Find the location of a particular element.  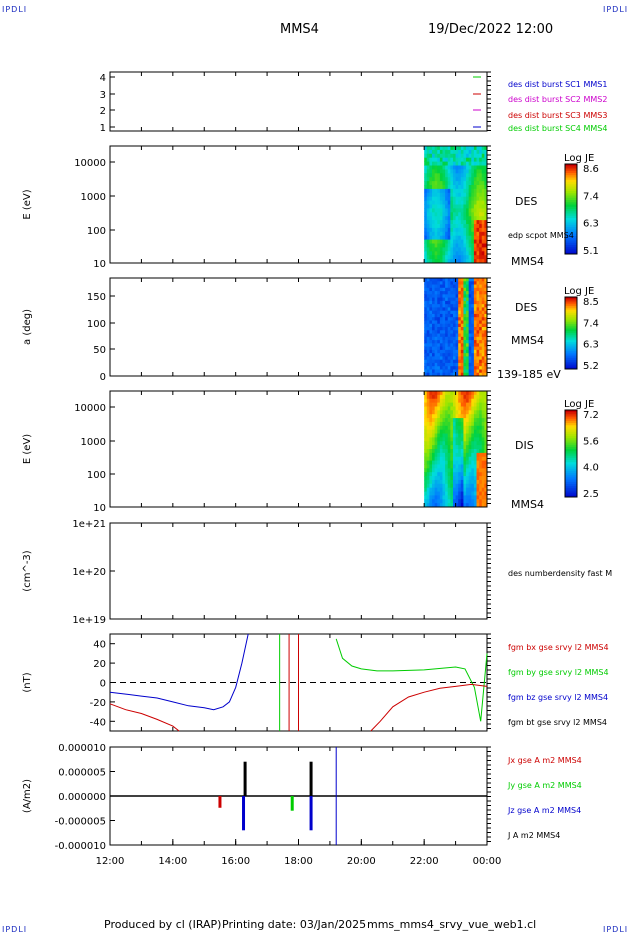

spacecraft-label: MMS4 is located at coordinates (527, 261).